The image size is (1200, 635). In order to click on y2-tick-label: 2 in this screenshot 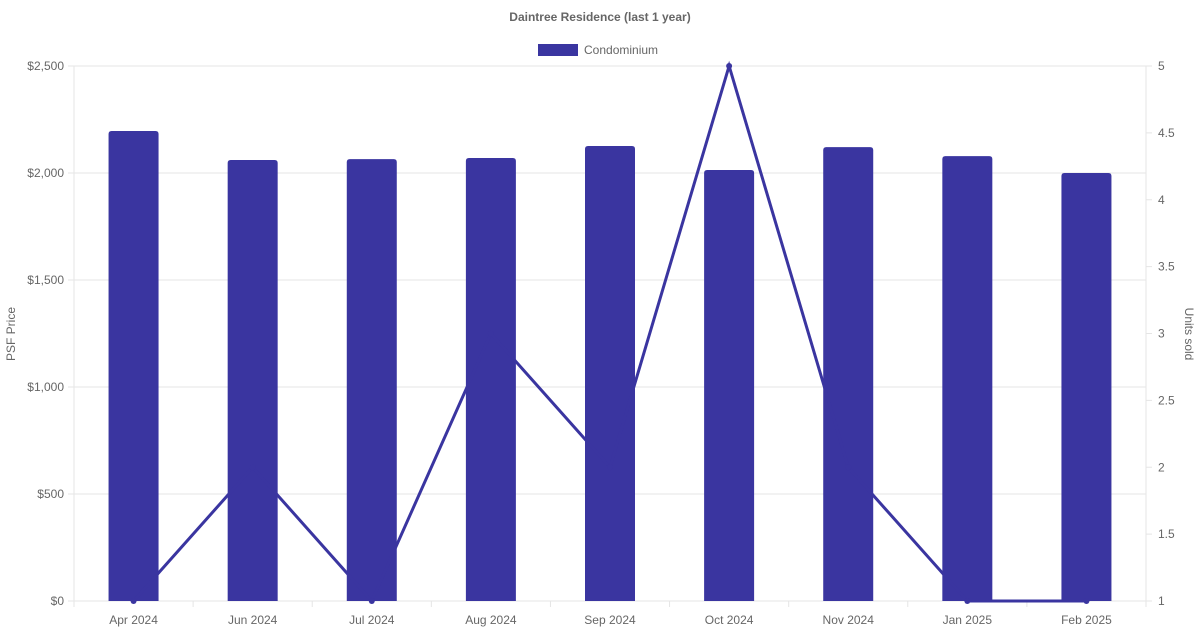, I will do `click(1161, 467)`.